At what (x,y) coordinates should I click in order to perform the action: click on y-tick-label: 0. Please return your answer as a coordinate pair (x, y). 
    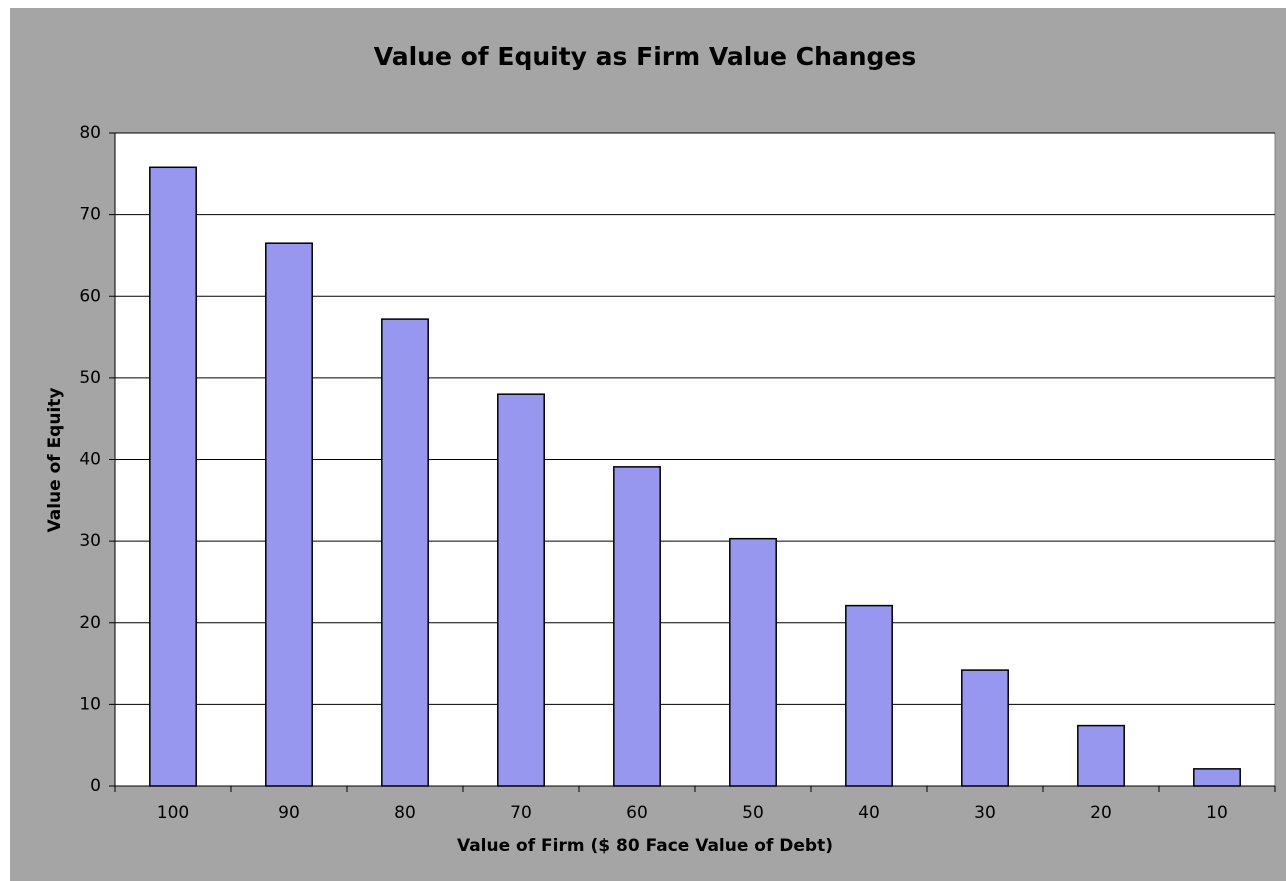
    Looking at the image, I should click on (95, 786).